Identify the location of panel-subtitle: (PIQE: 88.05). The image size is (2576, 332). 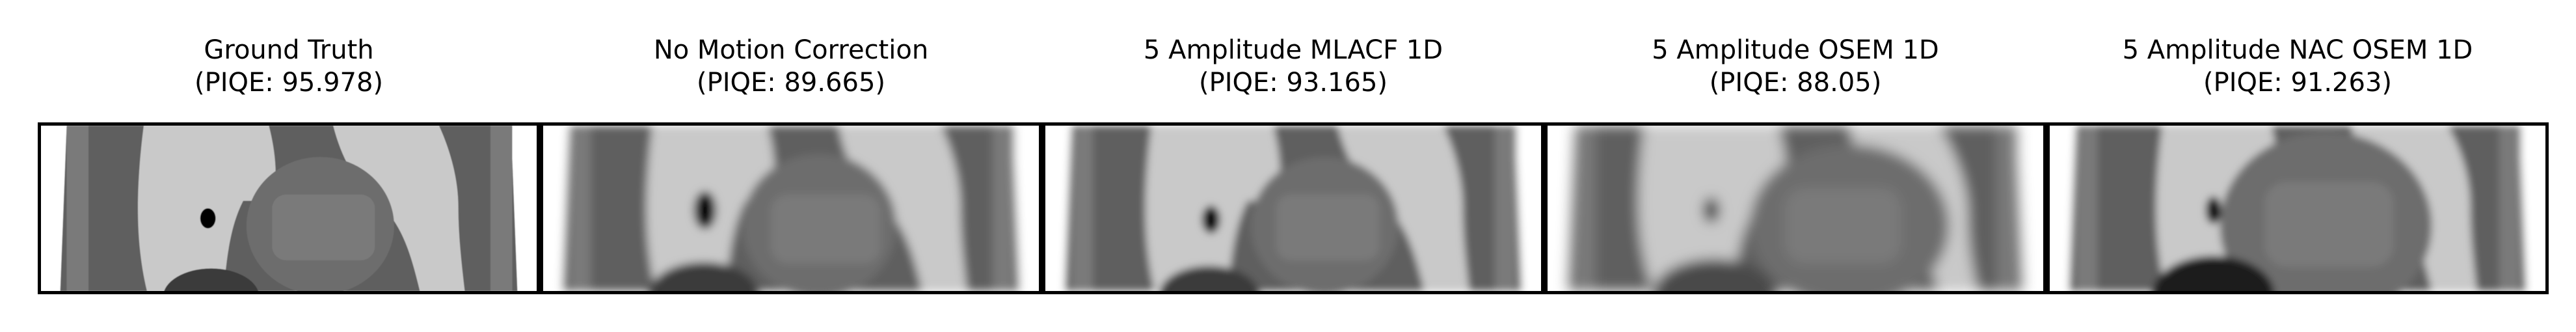
(1795, 83).